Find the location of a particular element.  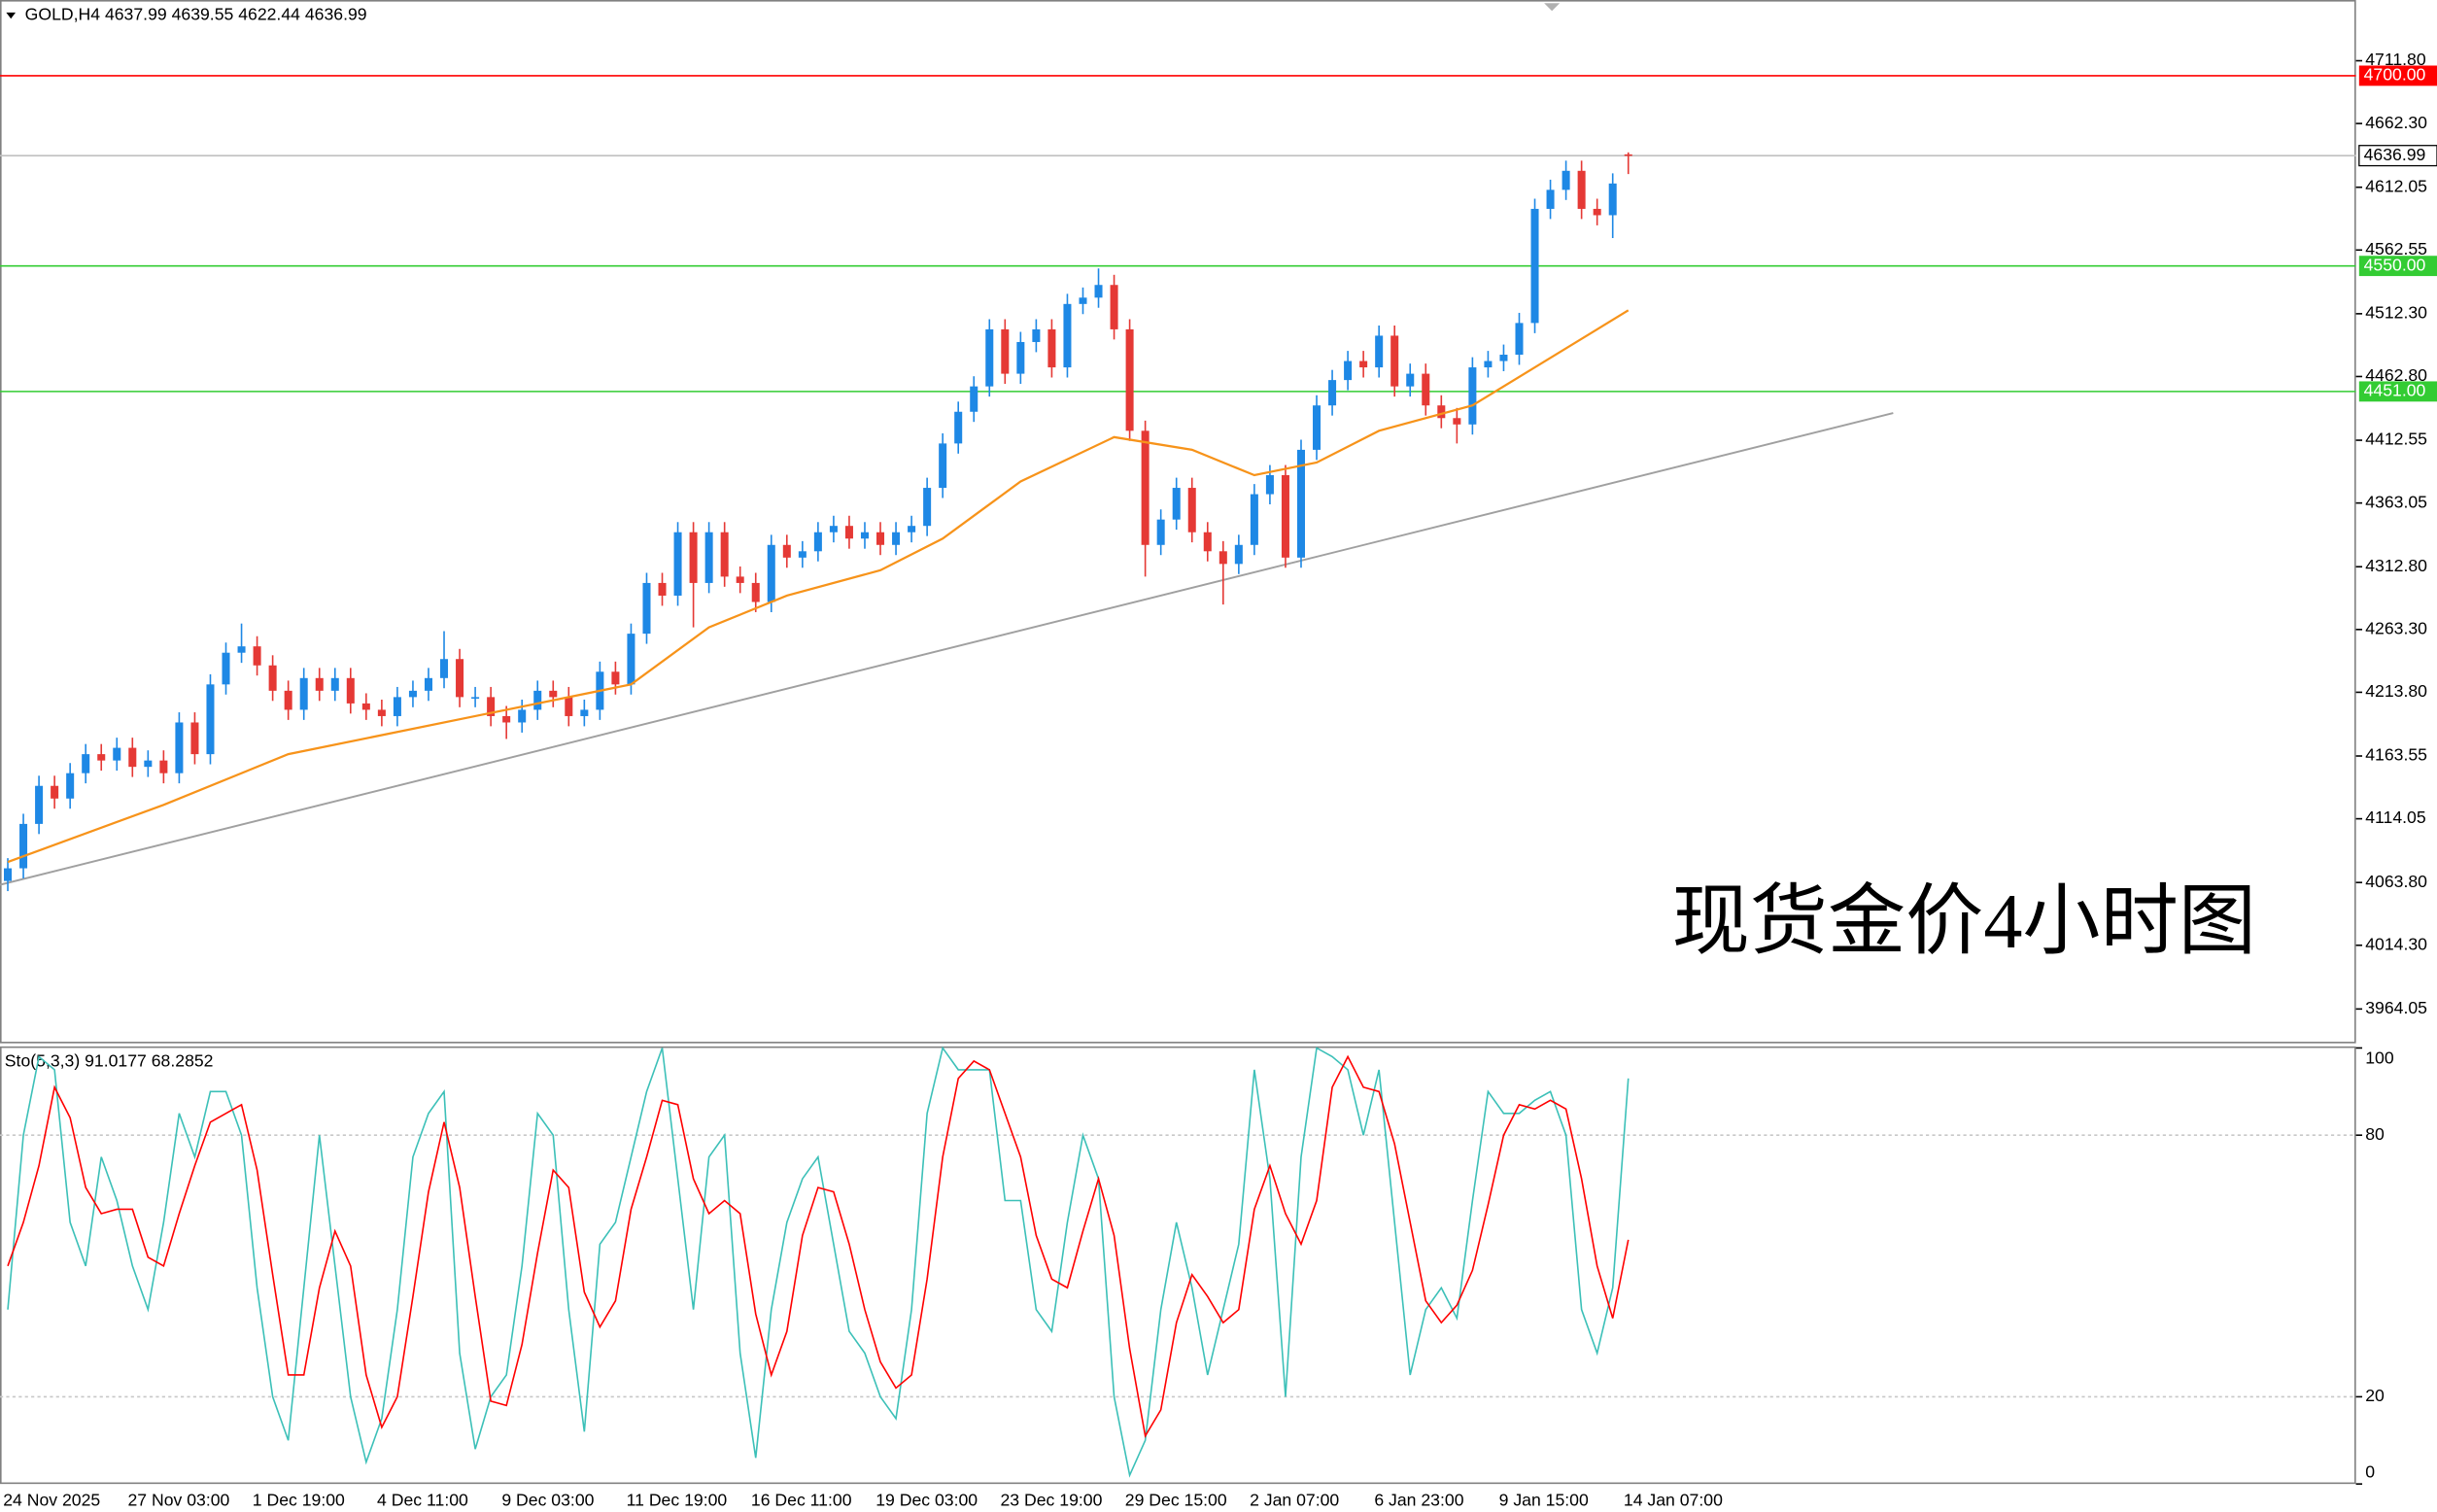

x-tick-label: 11 Dec 19:00 is located at coordinates (677, 1500).